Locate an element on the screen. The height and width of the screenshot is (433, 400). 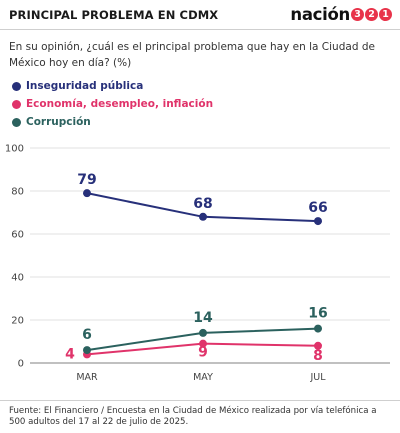
legend-item-economia: Economía, desempleo, inflación is located at coordinates (112, 104).